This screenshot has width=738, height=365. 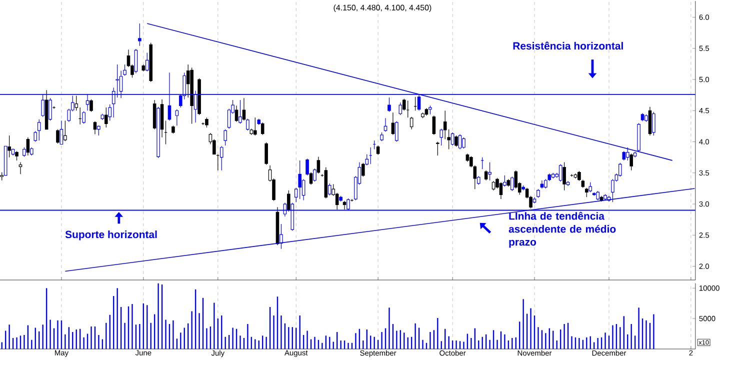 What do you see at coordinates (568, 46) in the screenshot?
I see `ref-line-label: Resistência horizontal` at bounding box center [568, 46].